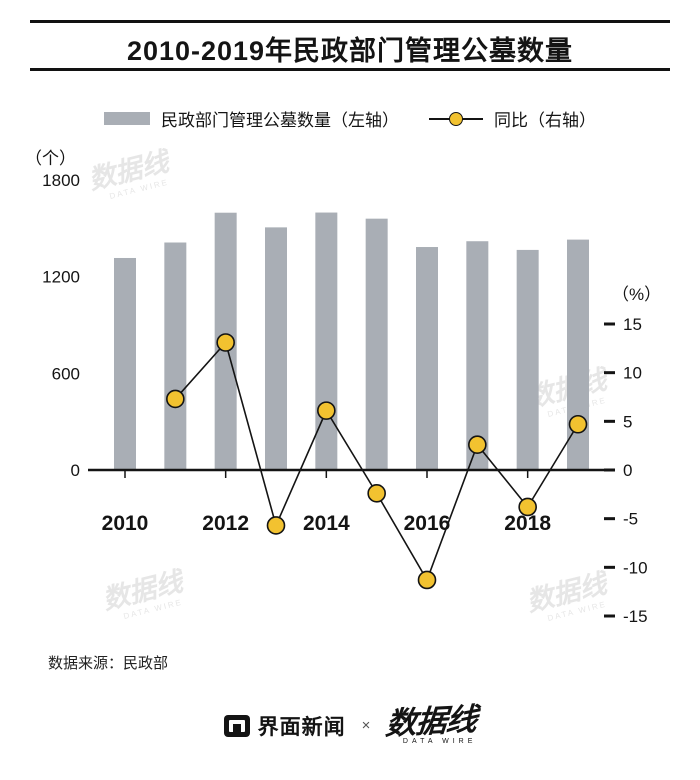 The width and height of the screenshot is (700, 780). I want to click on yoy-marker-2017, so click(477, 444).